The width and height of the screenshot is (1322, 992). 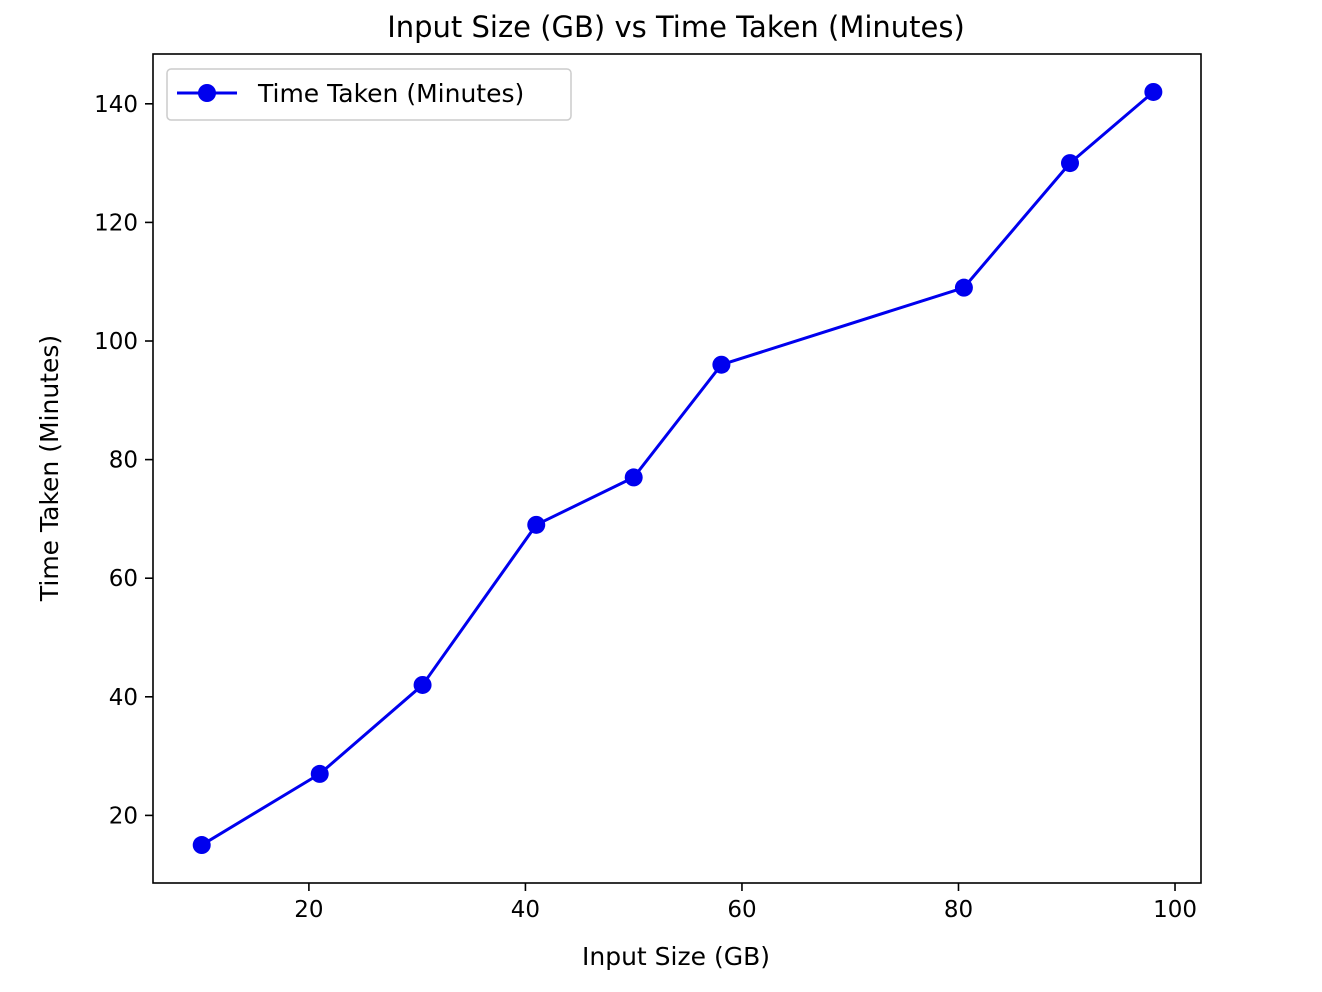 I want to click on x-tick-label: 60, so click(x=741, y=910).